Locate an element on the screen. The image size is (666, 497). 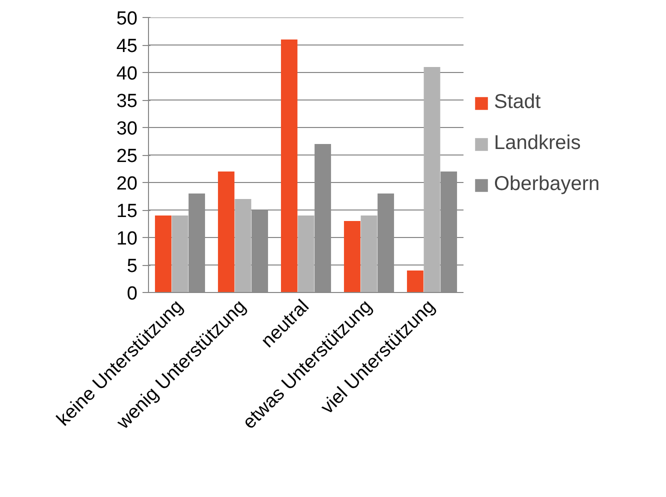
y-tick-label: 40 is located at coordinates (127, 74).